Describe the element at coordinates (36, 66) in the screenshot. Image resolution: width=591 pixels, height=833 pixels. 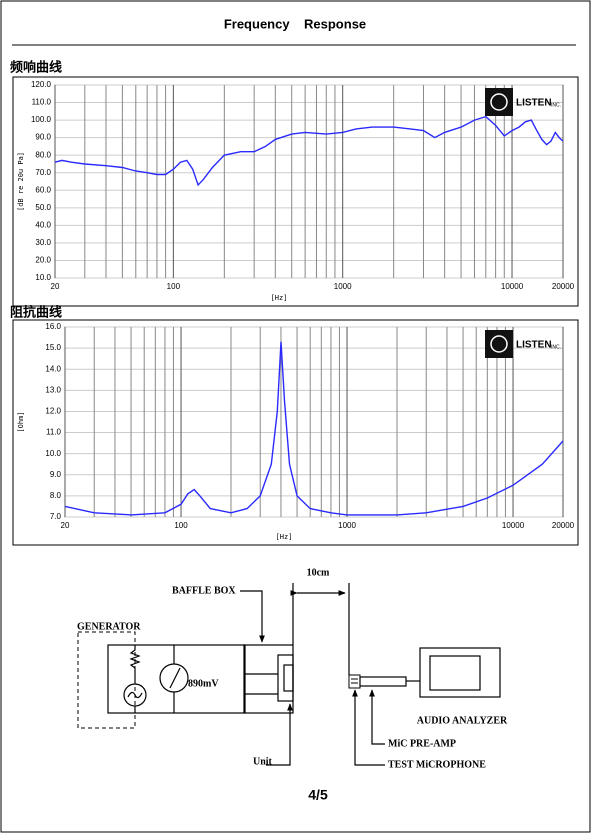
I see `chart-title: 频响曲线` at that location.